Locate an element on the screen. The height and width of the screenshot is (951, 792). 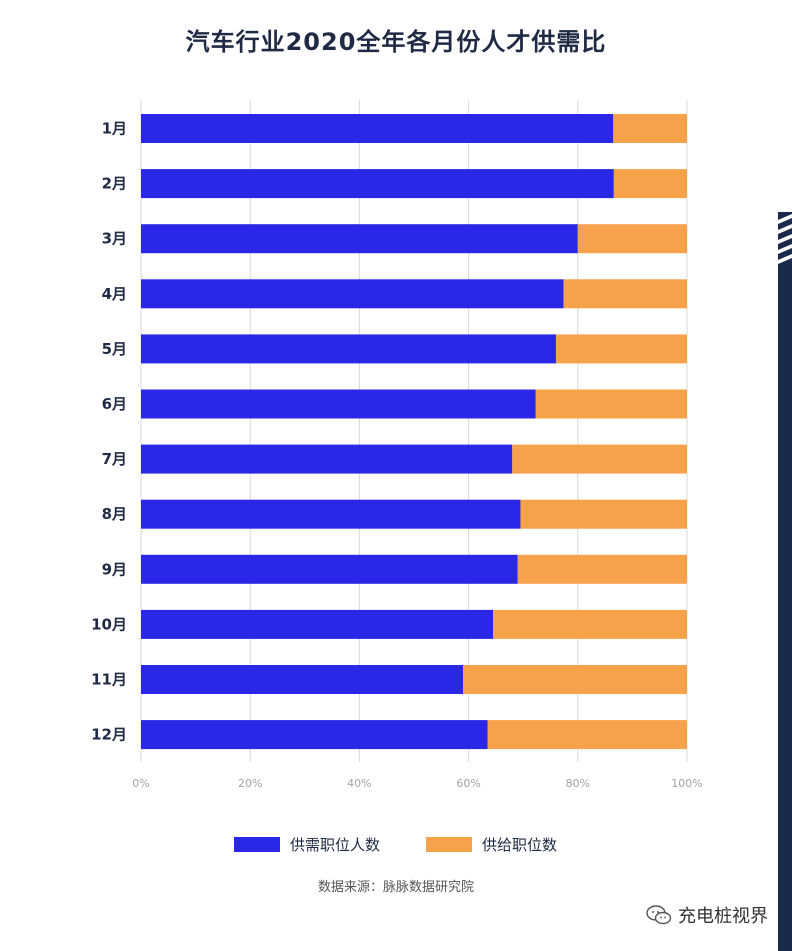
legend-label-supply: 供给职位数 is located at coordinates (520, 845).